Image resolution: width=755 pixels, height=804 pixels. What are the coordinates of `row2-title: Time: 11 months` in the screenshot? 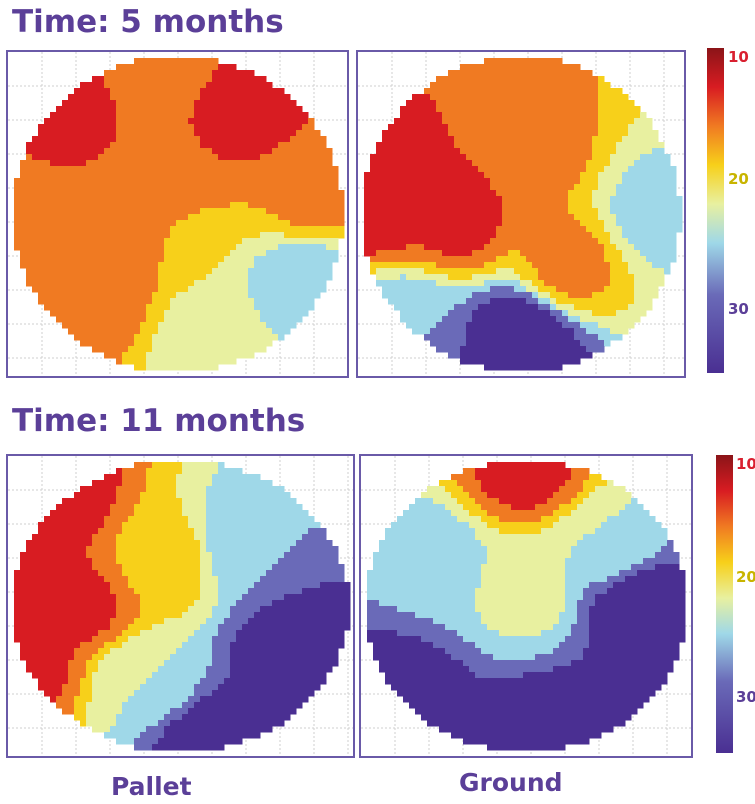 It's located at (159, 421).